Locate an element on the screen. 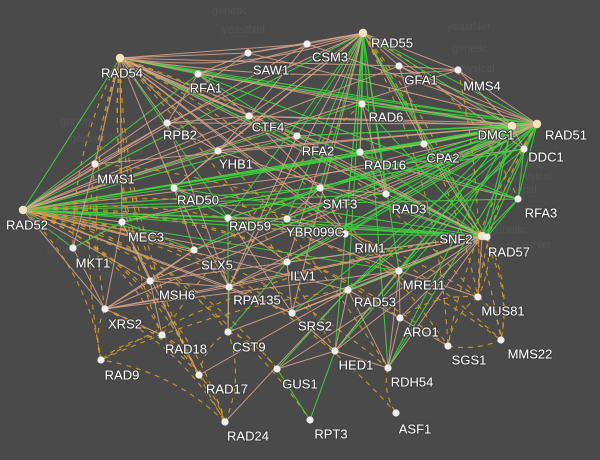  graph-node-label: MSH6 is located at coordinates (177, 294).